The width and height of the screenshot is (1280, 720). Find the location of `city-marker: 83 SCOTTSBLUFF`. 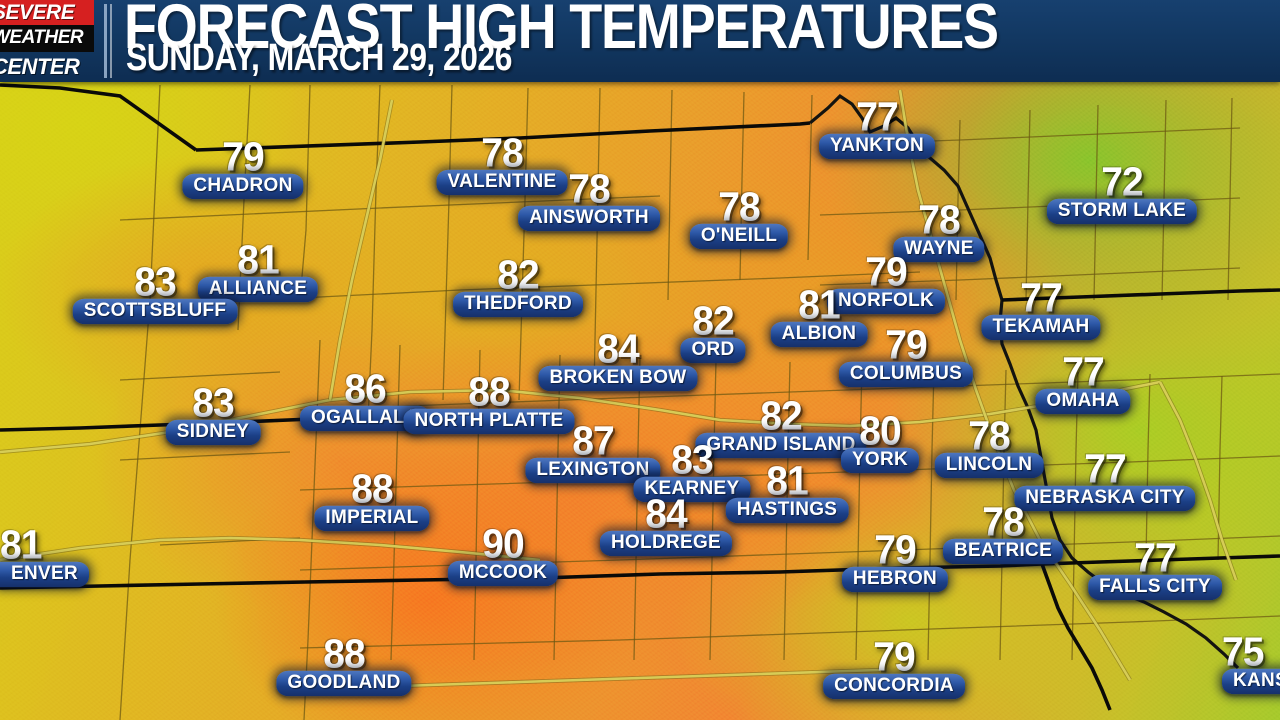

city-marker: 83 SCOTTSBLUFF is located at coordinates (155, 292).